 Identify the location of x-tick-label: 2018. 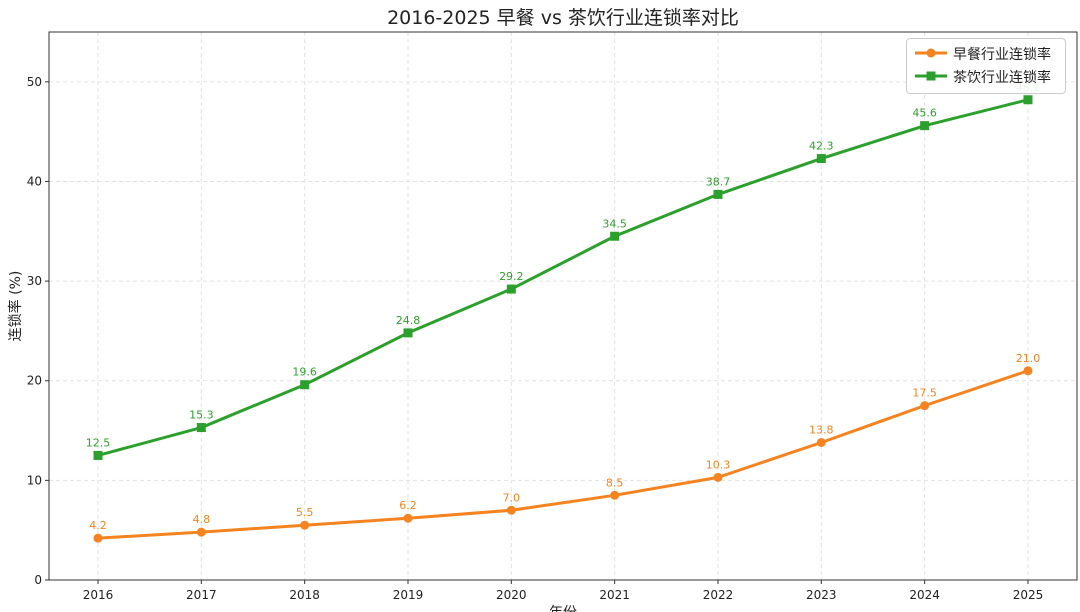
(304, 595).